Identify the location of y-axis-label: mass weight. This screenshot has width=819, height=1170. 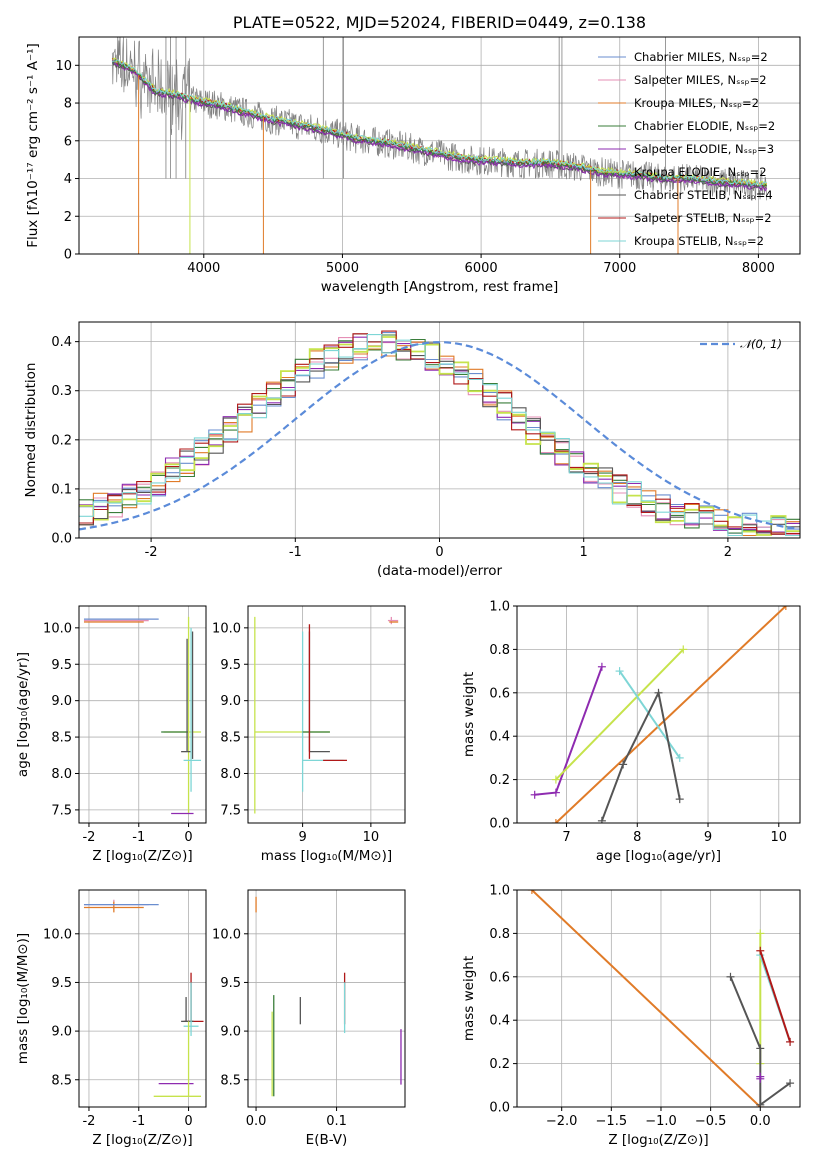
(469, 998).